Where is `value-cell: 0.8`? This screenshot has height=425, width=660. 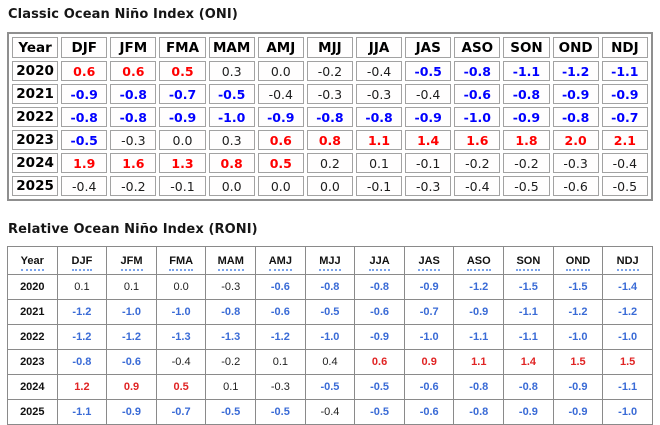 value-cell: 0.8 is located at coordinates (231, 163).